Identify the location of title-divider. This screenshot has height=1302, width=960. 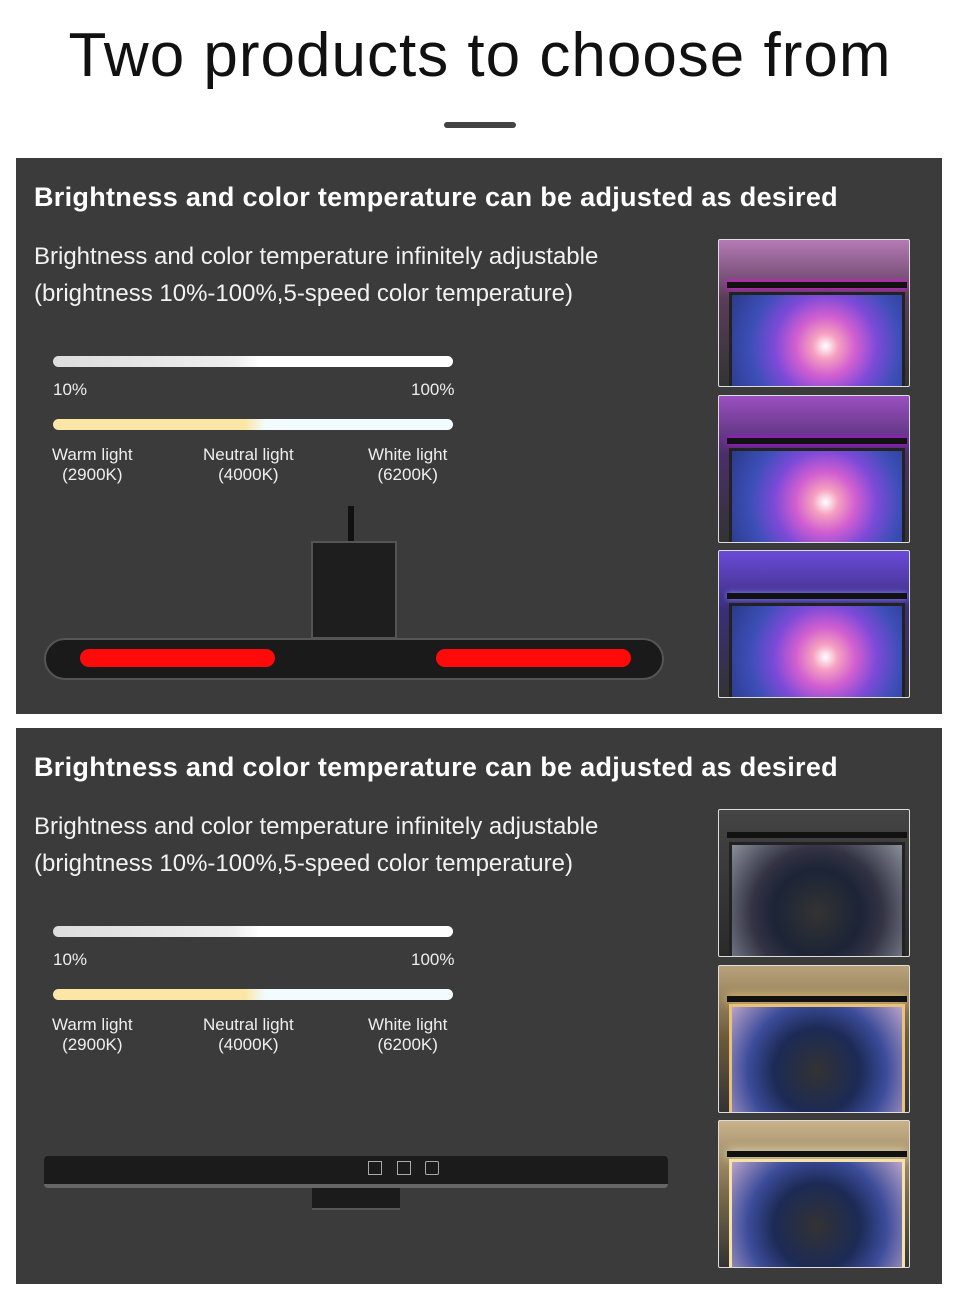
(480, 125).